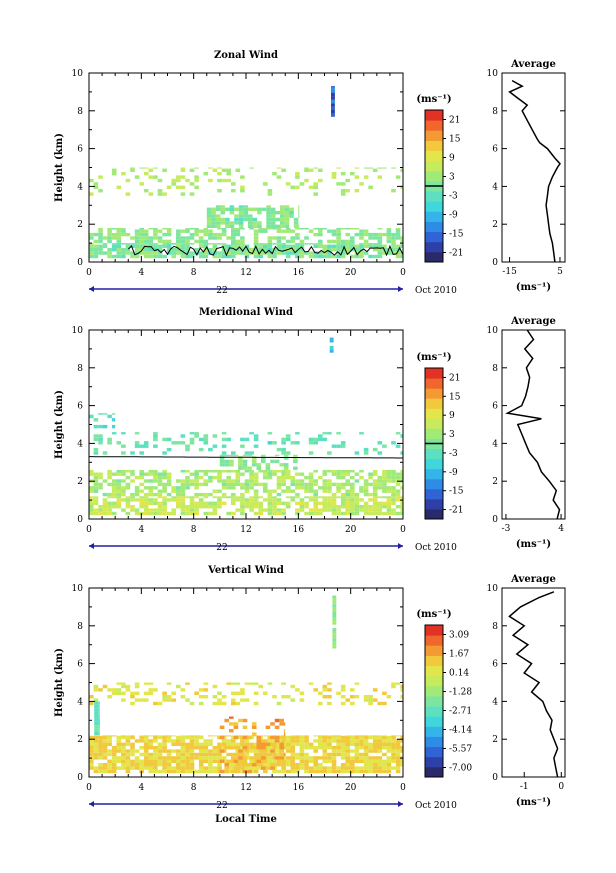 This screenshot has height=873, width=616. What do you see at coordinates (533, 167) in the screenshot?
I see `average-frame` at bounding box center [533, 167].